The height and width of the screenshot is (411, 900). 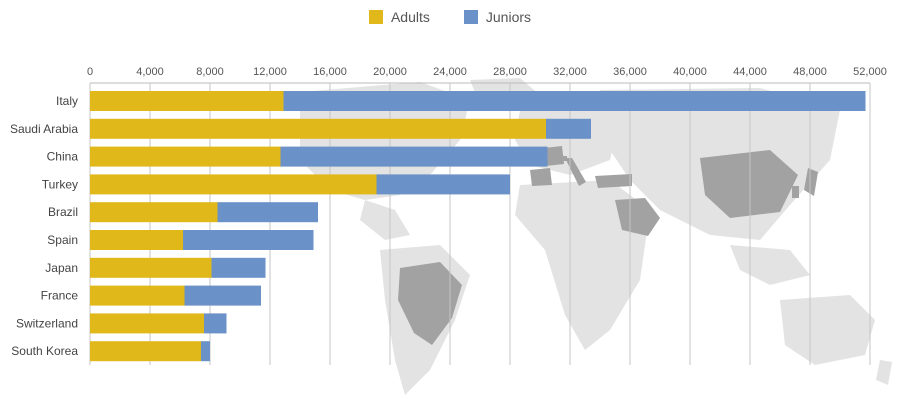 What do you see at coordinates (582, 265) in the screenshot?
I see `africa-shape` at bounding box center [582, 265].